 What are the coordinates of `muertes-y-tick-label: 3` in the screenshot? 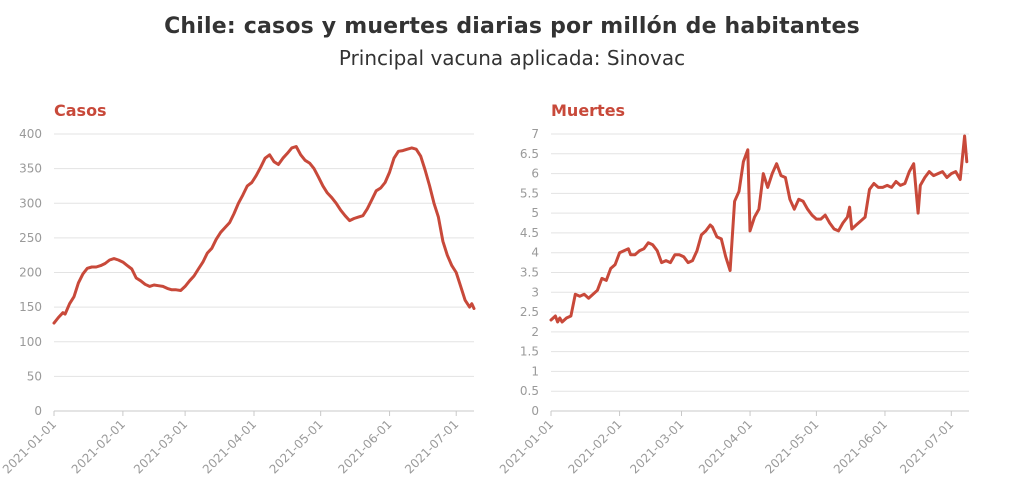 It's located at (535, 292).